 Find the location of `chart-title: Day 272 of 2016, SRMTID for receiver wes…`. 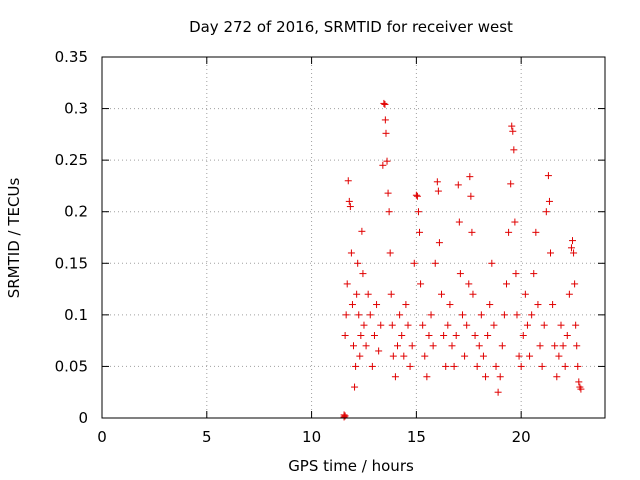

chart-title: Day 272 of 2016, SRMTID for receiver wes… is located at coordinates (351, 27).